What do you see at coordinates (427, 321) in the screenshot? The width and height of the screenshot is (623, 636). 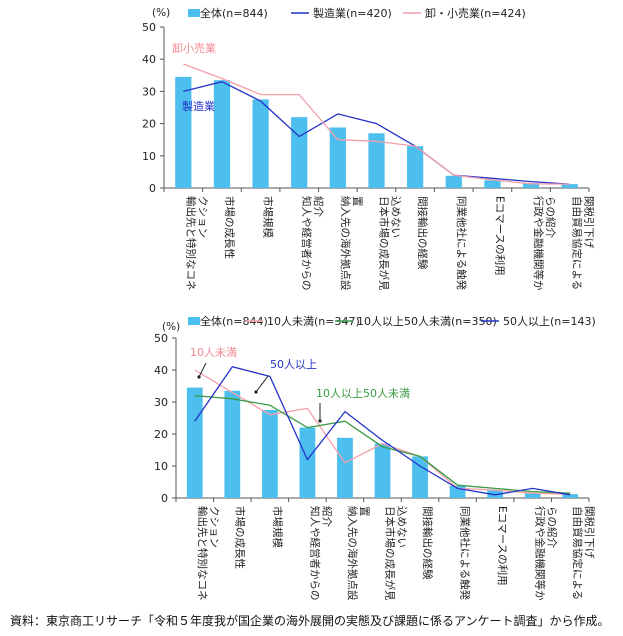 I see `legend-label: 10人以上50人未満(n=350)` at bounding box center [427, 321].